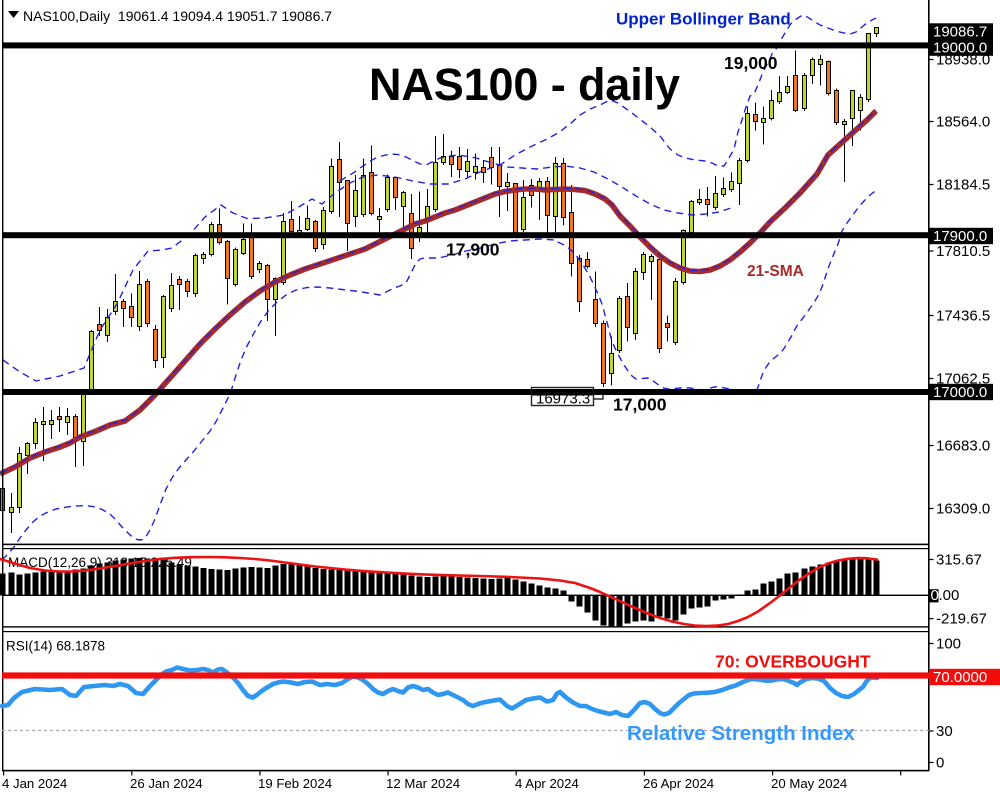 The height and width of the screenshot is (800, 1000). Describe the element at coordinates (703, 19) in the screenshot. I see `svg-text: Upper Bollinger Band` at that location.